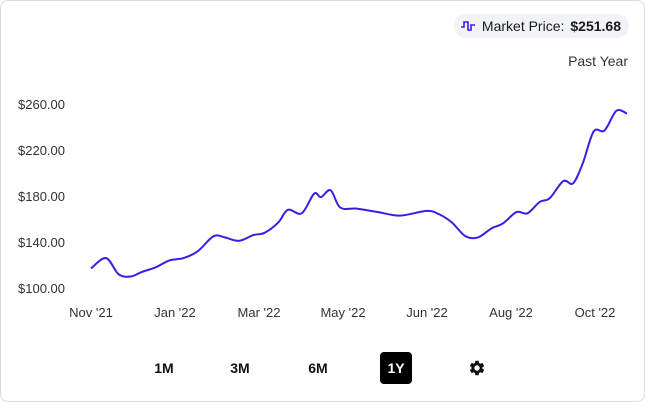  I want to click on range-label: Past Year, so click(598, 61).